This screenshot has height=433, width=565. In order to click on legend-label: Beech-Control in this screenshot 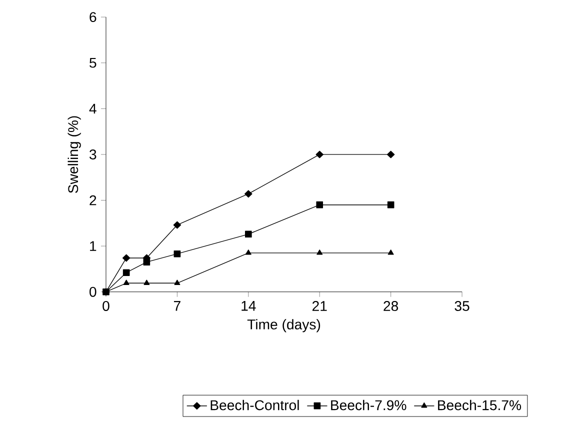, I will do `click(254, 405)`.